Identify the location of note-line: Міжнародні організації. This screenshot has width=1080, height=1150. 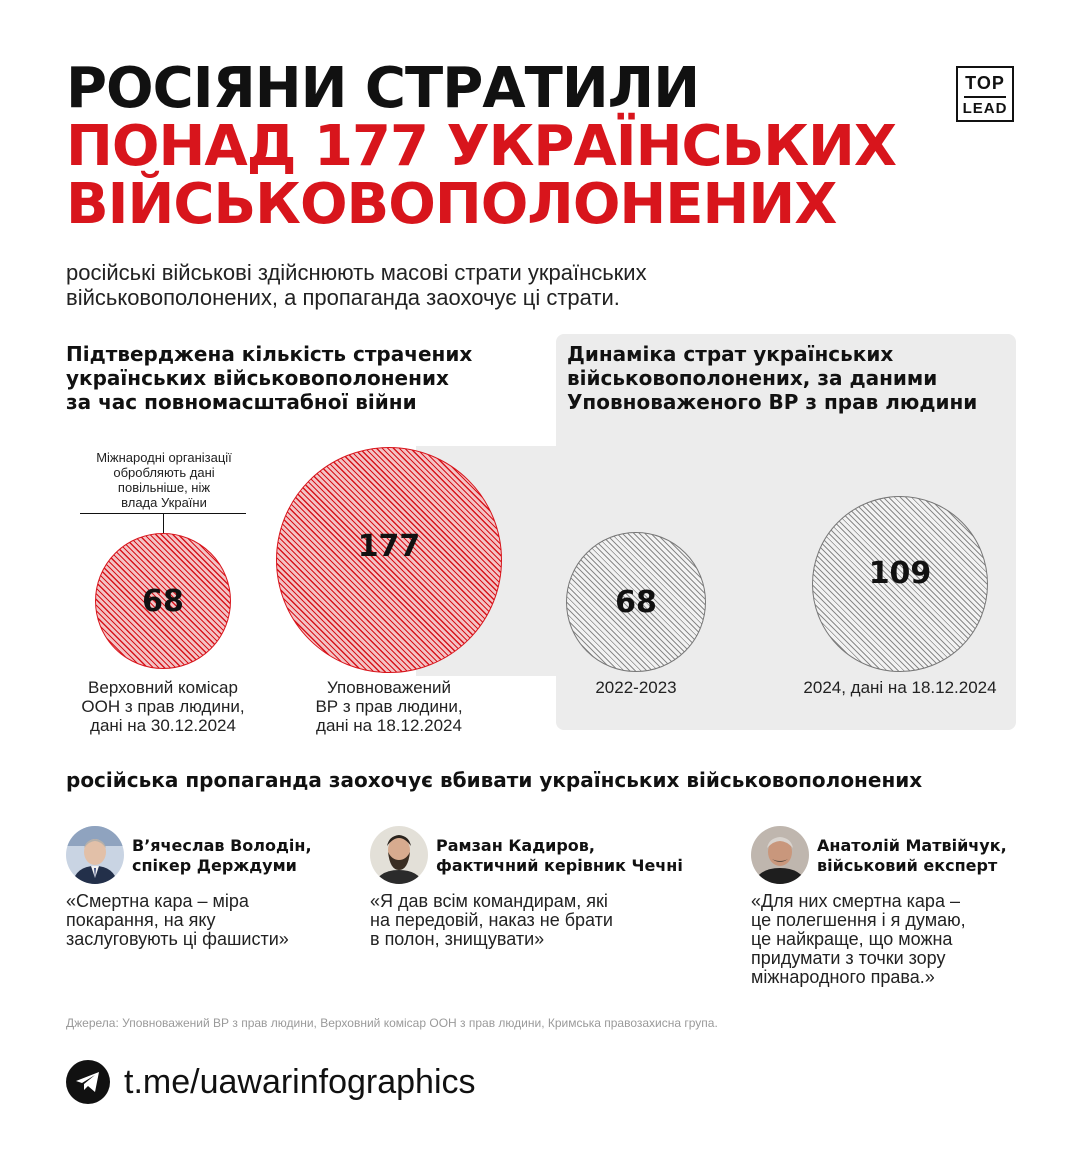
(164, 457).